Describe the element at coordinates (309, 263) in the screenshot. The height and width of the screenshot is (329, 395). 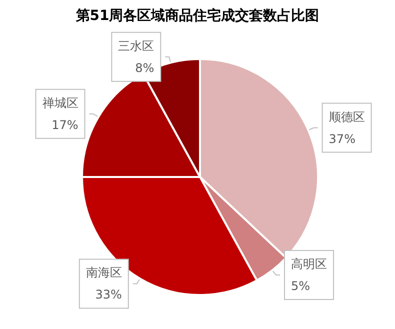
I see `slice-label: 高明区` at that location.